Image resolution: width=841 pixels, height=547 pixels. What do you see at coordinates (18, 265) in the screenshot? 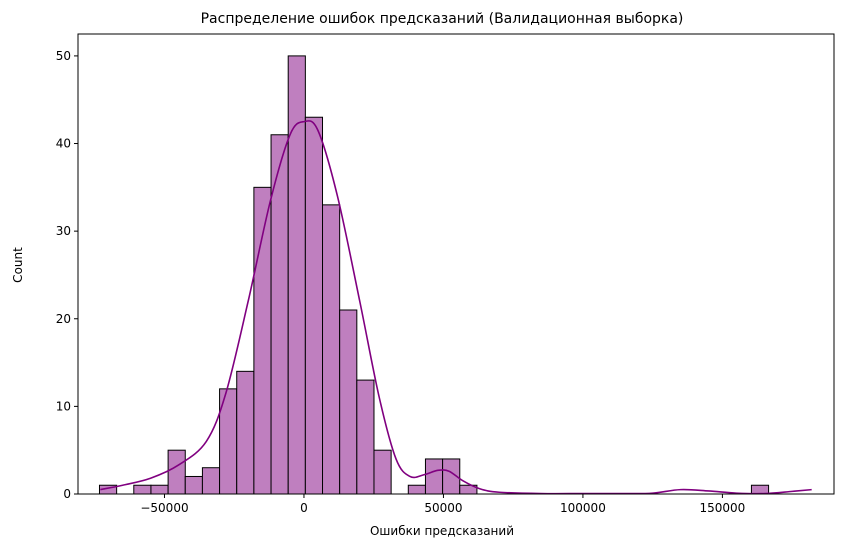
I see `y-axis-label: Count` at bounding box center [18, 265].